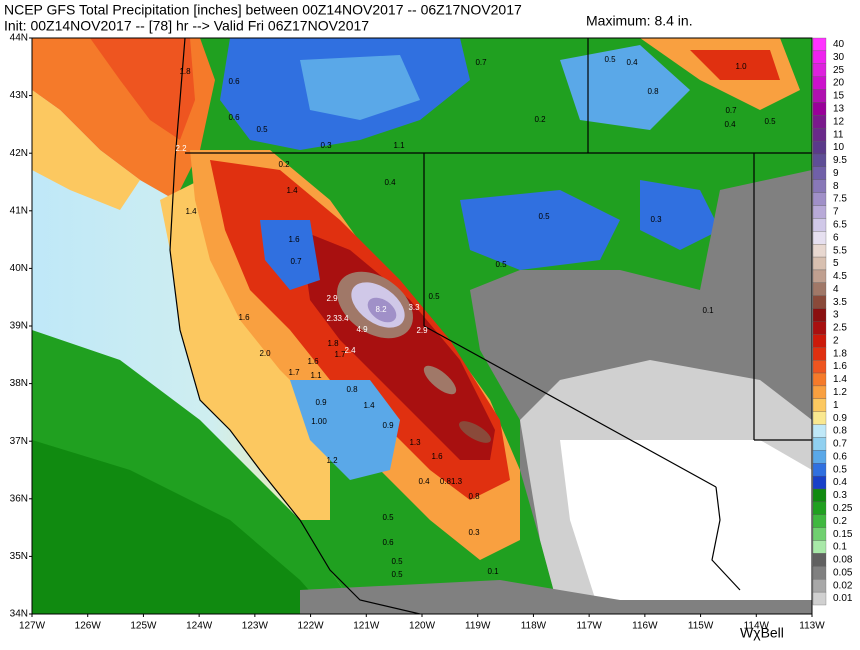 Image resolution: width=860 pixels, height=650 pixels. Describe the element at coordinates (294, 372) in the screenshot. I see `map-value-label: 1.7` at that location.